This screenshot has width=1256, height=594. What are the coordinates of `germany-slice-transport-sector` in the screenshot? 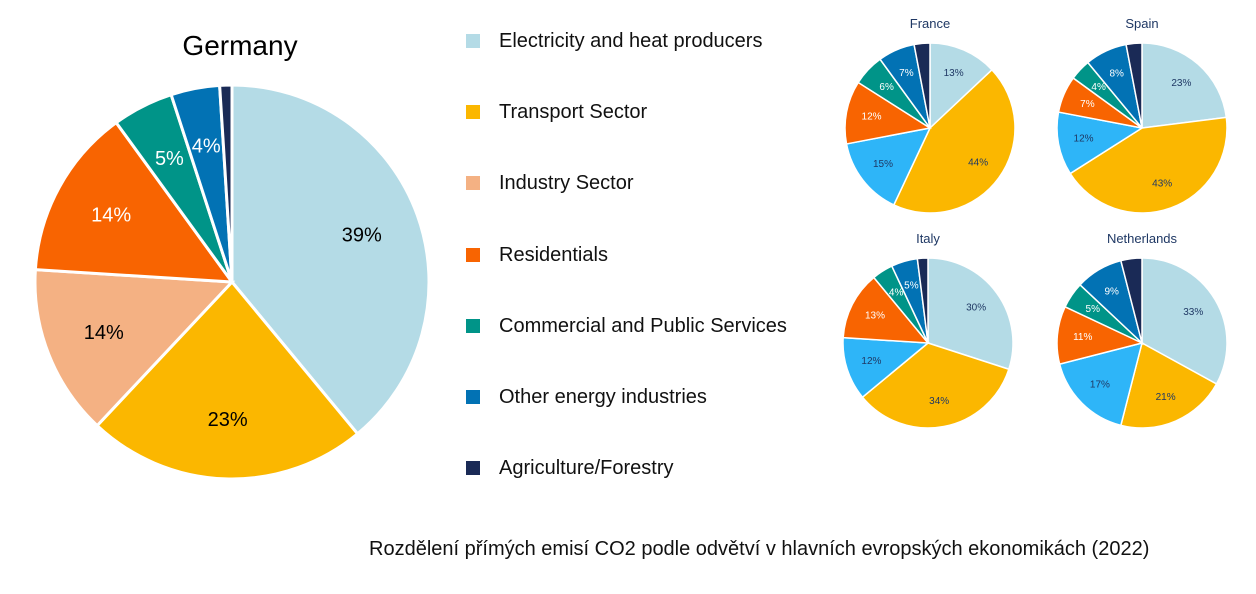 It's located at (227, 380).